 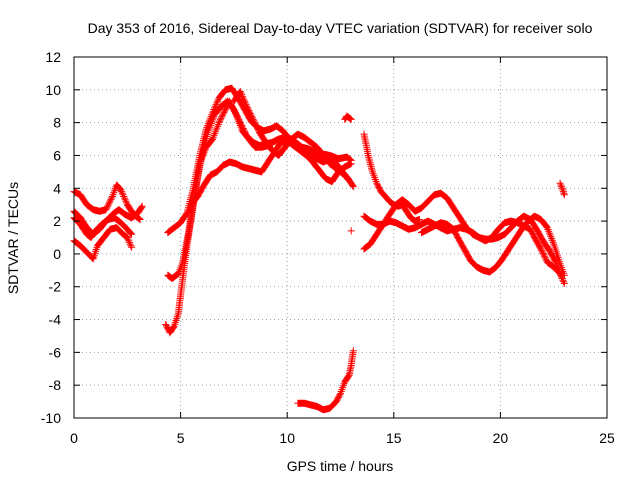 I want to click on series-arc-p, so click(x=493, y=245).